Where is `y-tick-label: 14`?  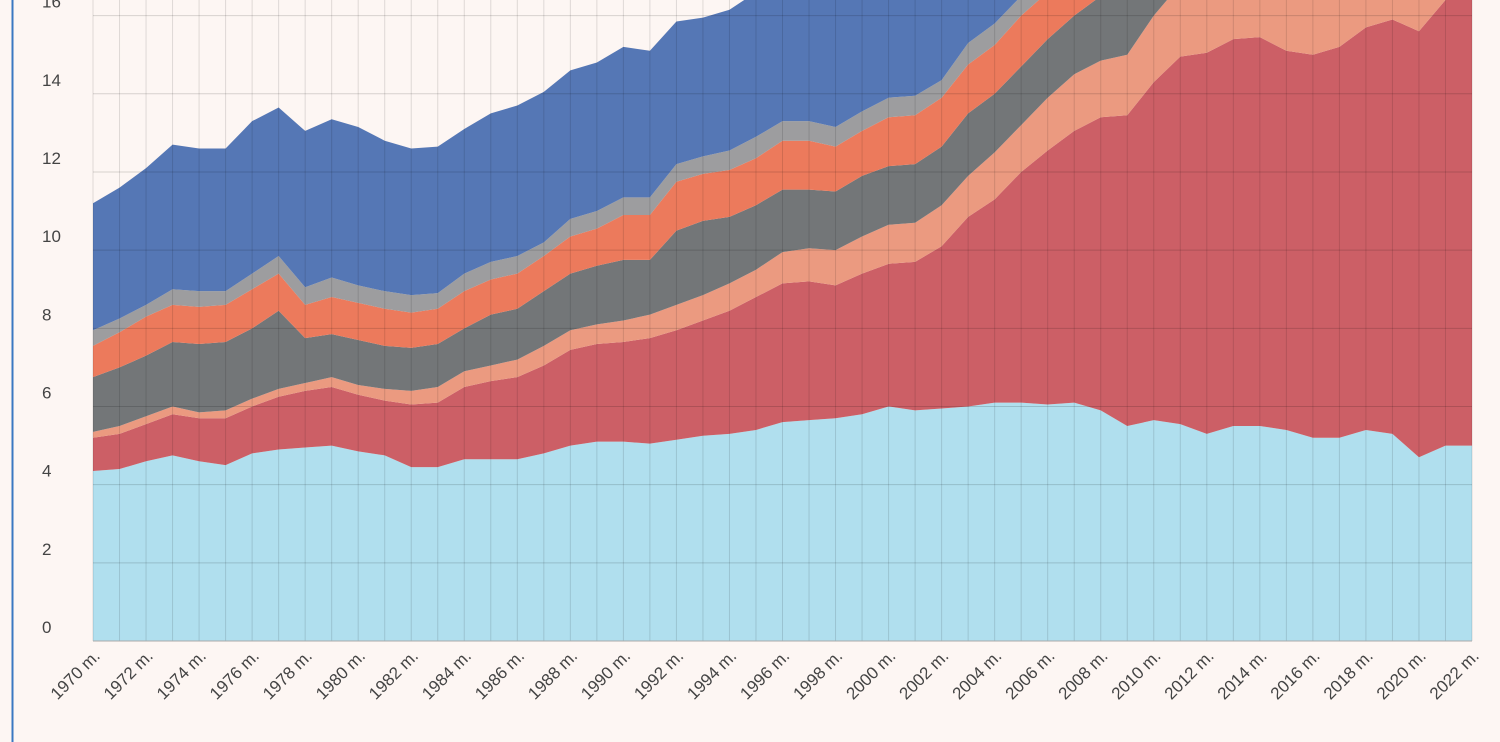
y-tick-label: 14 is located at coordinates (51, 80).